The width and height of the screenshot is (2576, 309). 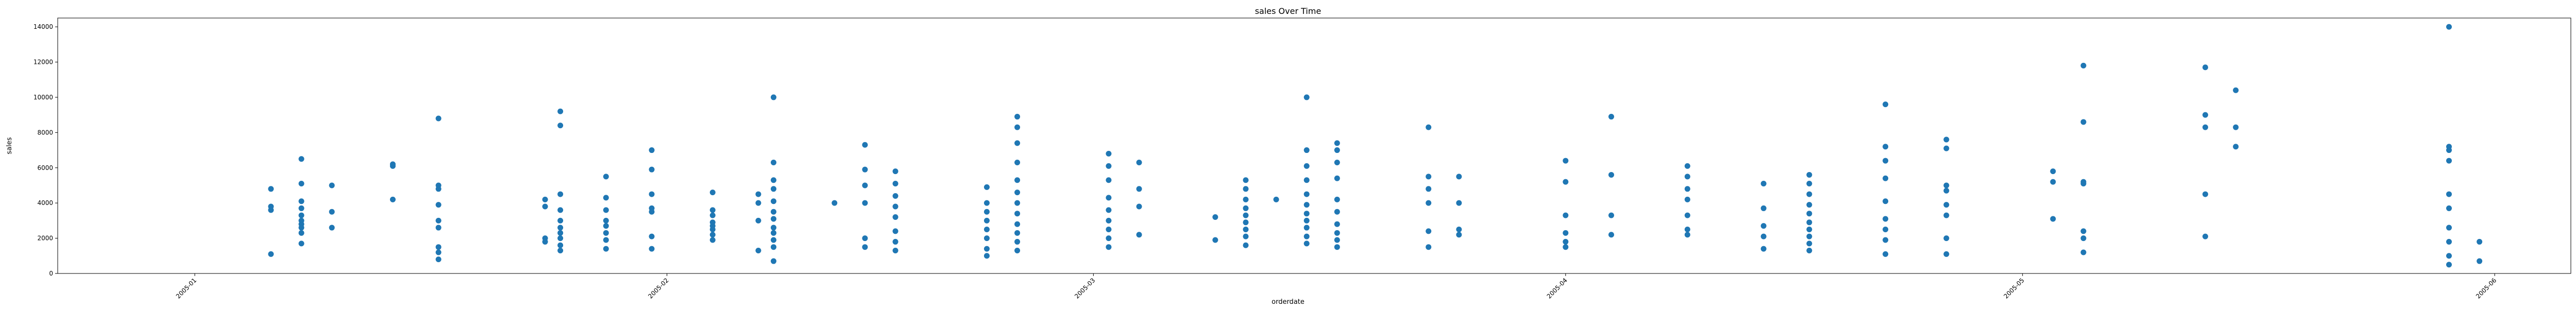 I want to click on x-tick-label: 2005-05, so click(x=2013, y=288).